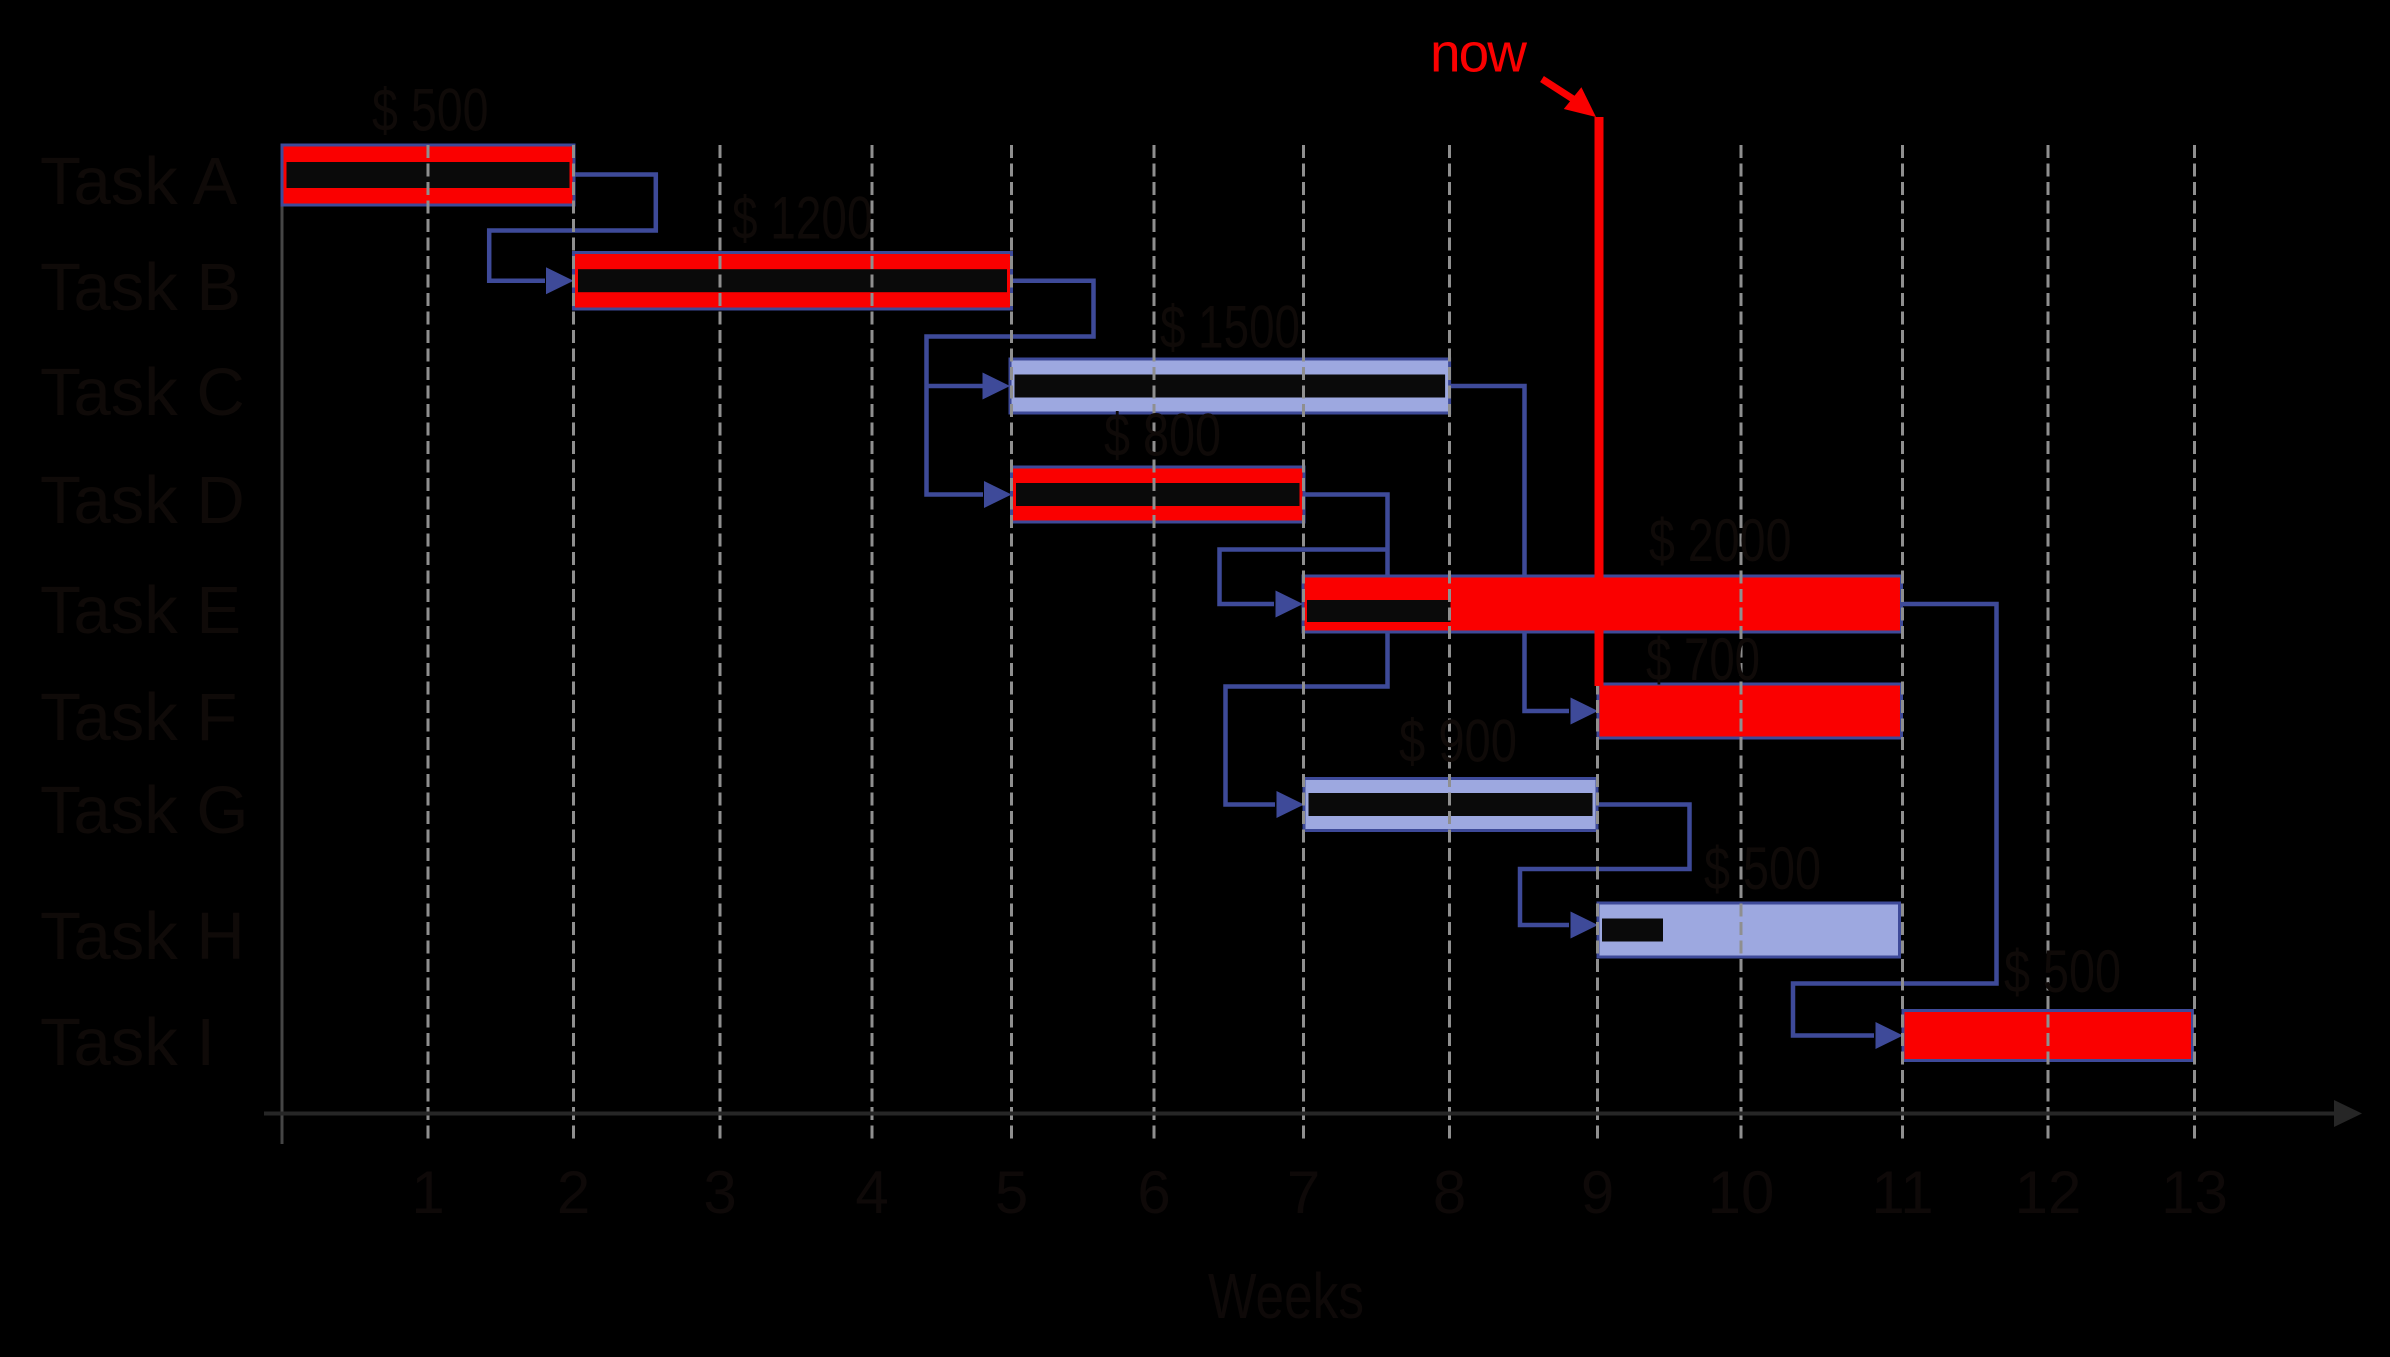 The width and height of the screenshot is (2390, 1357). Describe the element at coordinates (719, 1192) in the screenshot. I see `svg-text: 3` at that location.